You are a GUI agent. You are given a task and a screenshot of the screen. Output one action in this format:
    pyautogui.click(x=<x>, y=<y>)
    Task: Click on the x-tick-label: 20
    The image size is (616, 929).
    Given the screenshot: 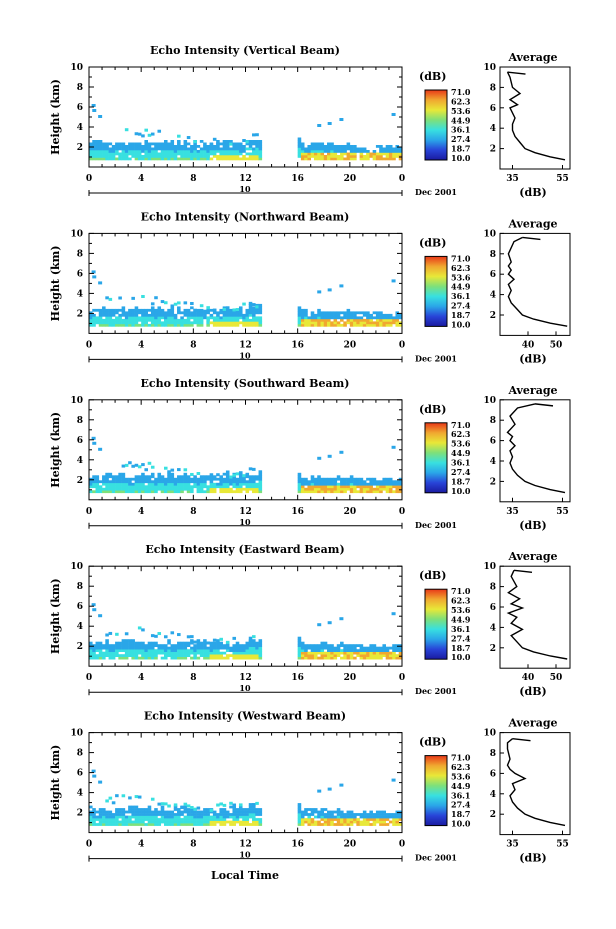 What is the action you would take?
    pyautogui.click(x=350, y=845)
    